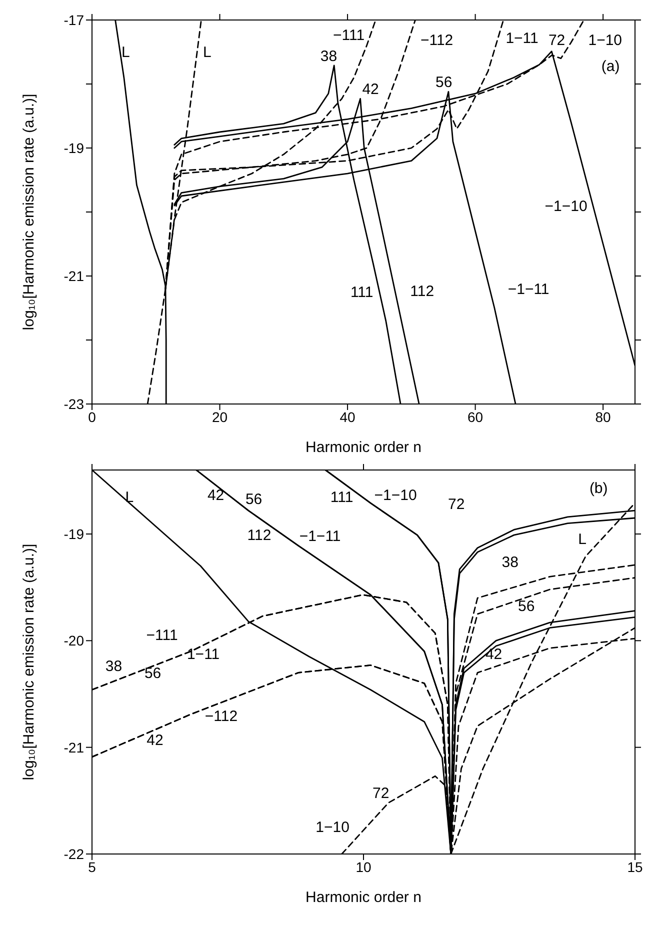 This screenshot has height=935, width=657. What do you see at coordinates (598, 489) in the screenshot?
I see `annotation: (b)` at bounding box center [598, 489].